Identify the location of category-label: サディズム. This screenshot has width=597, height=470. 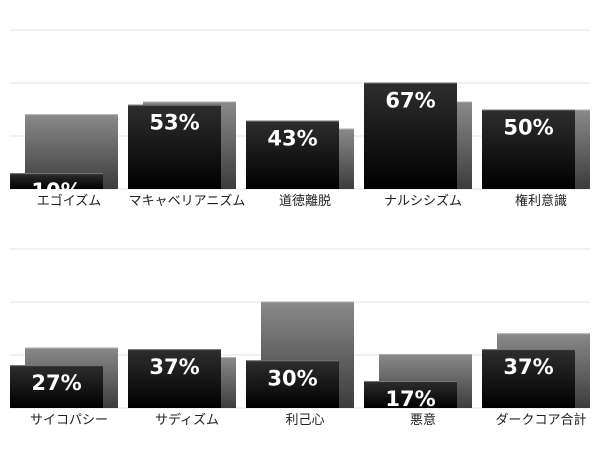
(187, 420).